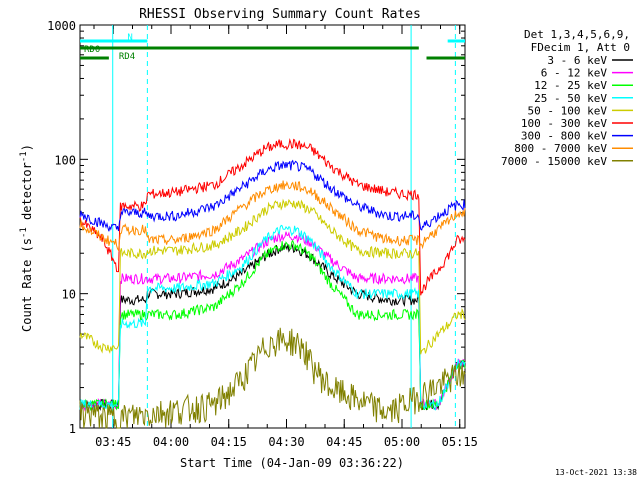 This screenshot has width=640, height=480. Describe the element at coordinates (72, 429) in the screenshot. I see `y-tick-label: 1` at that location.